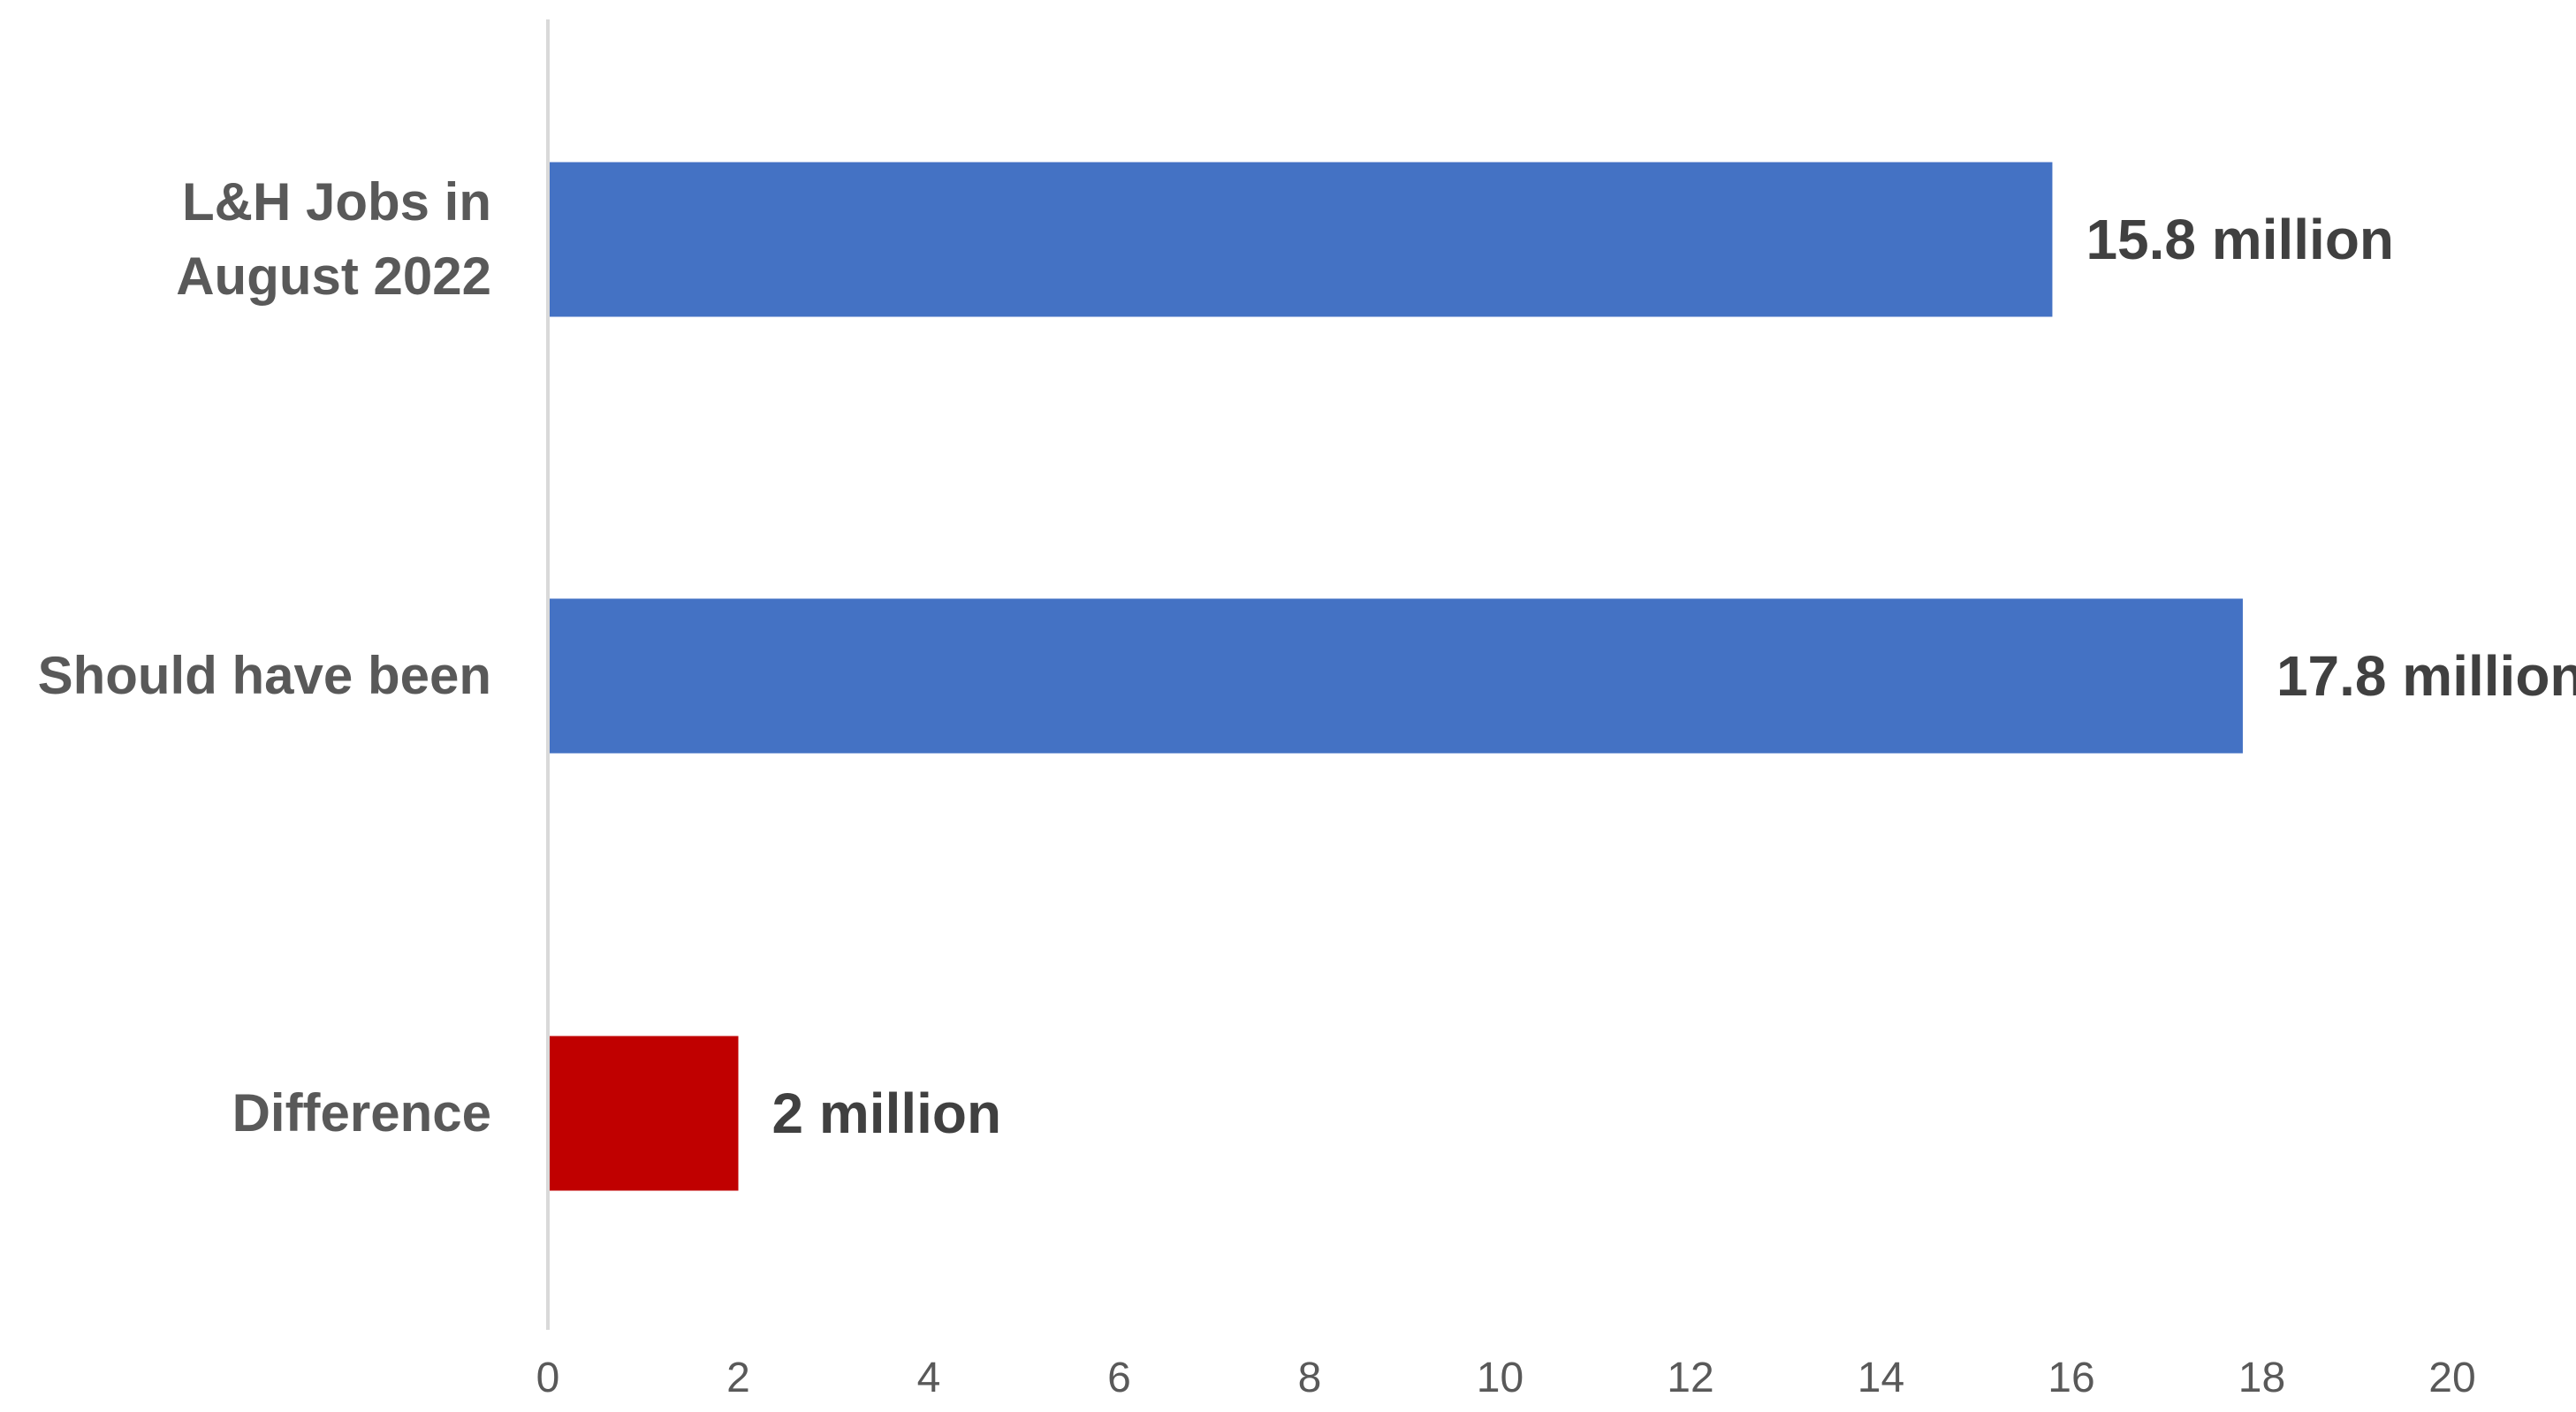 Image resolution: width=2576 pixels, height=1412 pixels. What do you see at coordinates (548, 1378) in the screenshot?
I see `x-tick-label-0: 0` at bounding box center [548, 1378].